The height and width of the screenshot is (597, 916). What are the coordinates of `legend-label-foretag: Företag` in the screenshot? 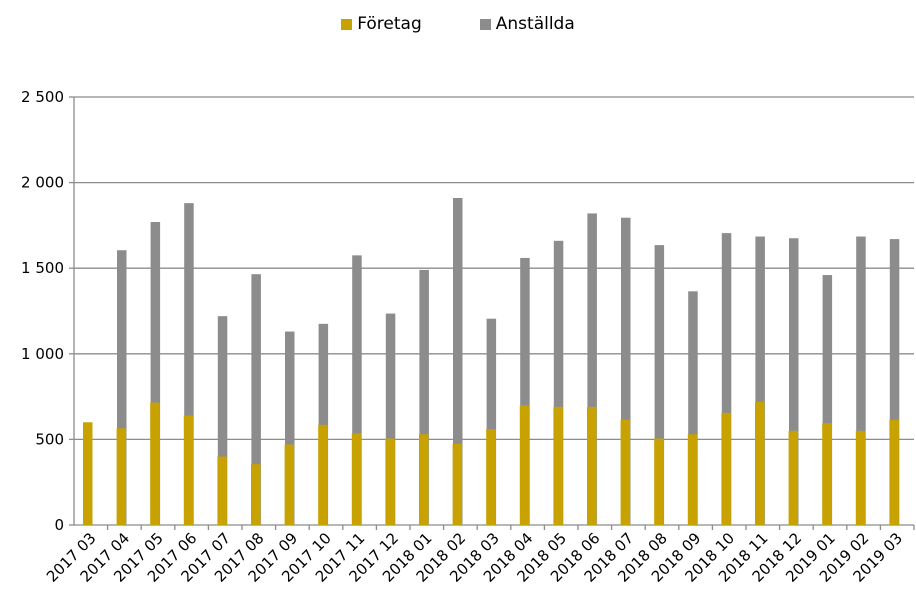 It's located at (389, 24).